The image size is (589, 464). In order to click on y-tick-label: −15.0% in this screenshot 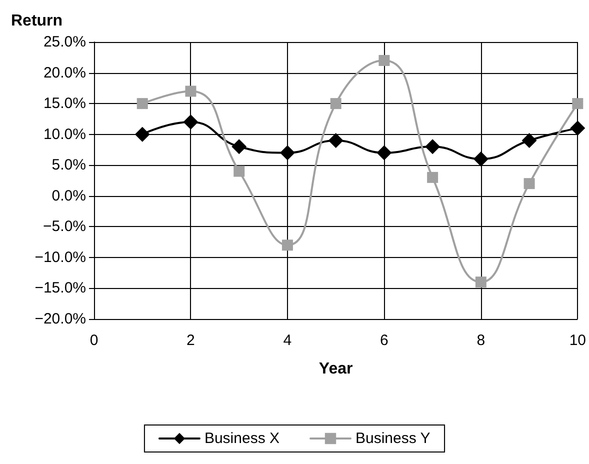, I will do `click(60, 288)`.